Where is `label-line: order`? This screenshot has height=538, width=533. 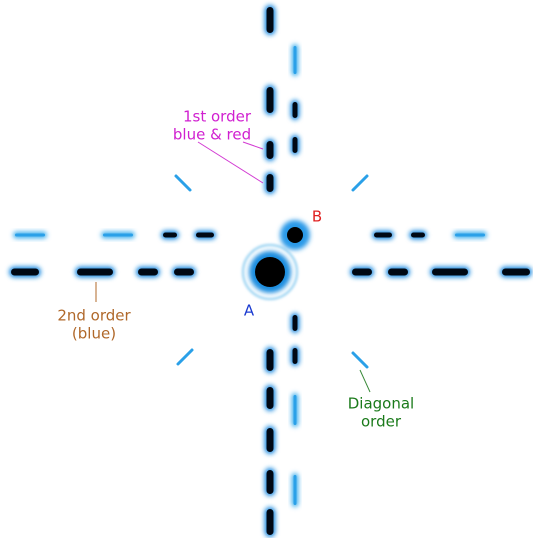
label-line: order is located at coordinates (381, 422).